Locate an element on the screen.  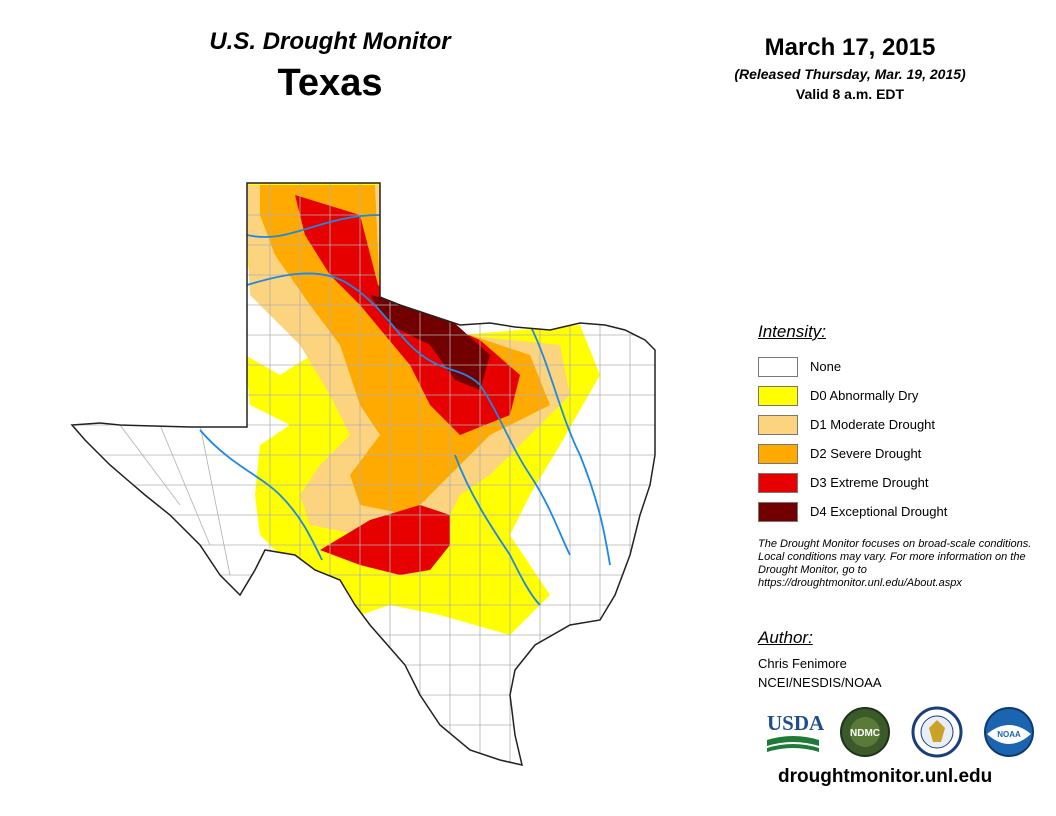
ndmc-logo: NDMC is located at coordinates (865, 732).